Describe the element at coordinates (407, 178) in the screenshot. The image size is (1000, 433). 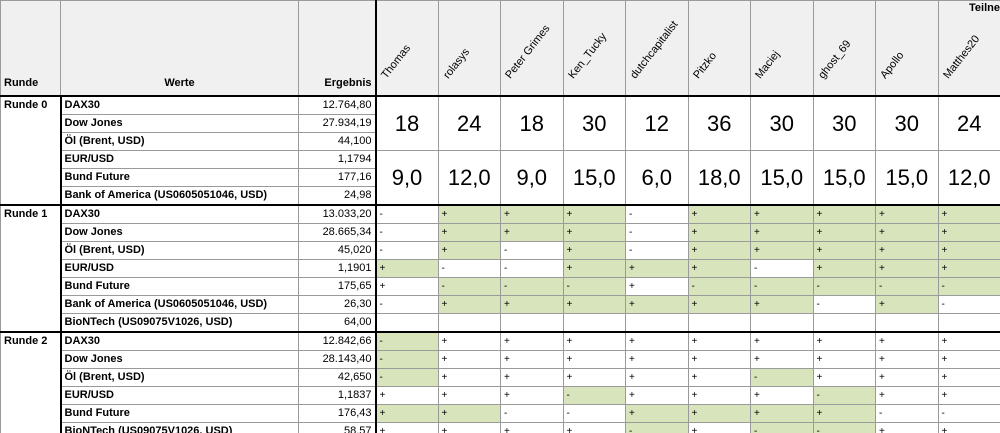
I see `score-cell: 9,0` at that location.